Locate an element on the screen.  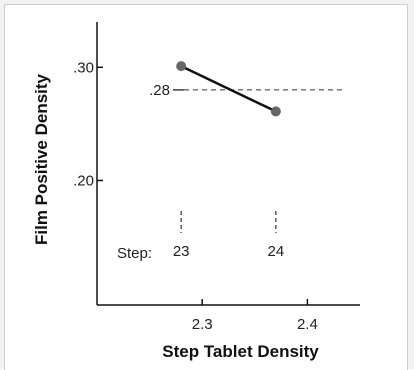
x-tick-label: 2.4 is located at coordinates (307, 324).